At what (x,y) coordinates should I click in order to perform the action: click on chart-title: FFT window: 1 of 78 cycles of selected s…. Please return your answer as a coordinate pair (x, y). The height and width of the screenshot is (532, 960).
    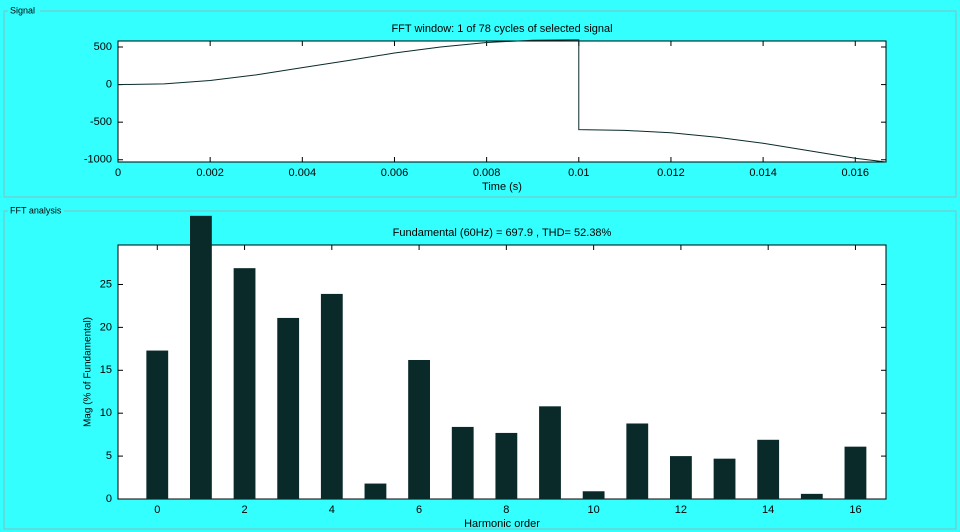
    Looking at the image, I should click on (501, 29).